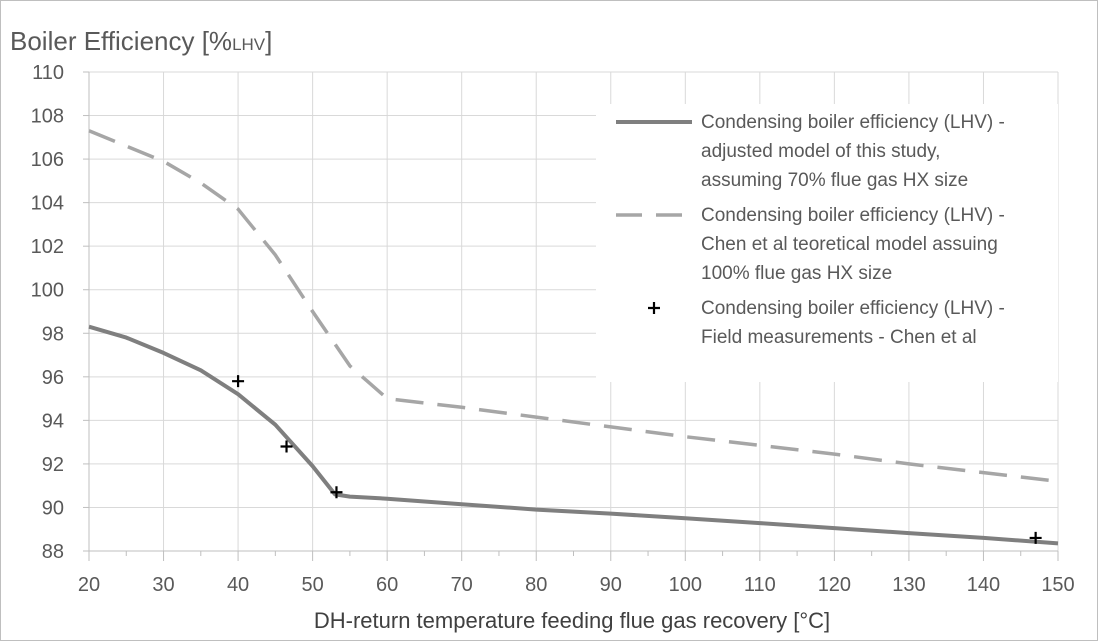  Describe the element at coordinates (387, 585) in the screenshot. I see `x-tick-label: 60` at that location.